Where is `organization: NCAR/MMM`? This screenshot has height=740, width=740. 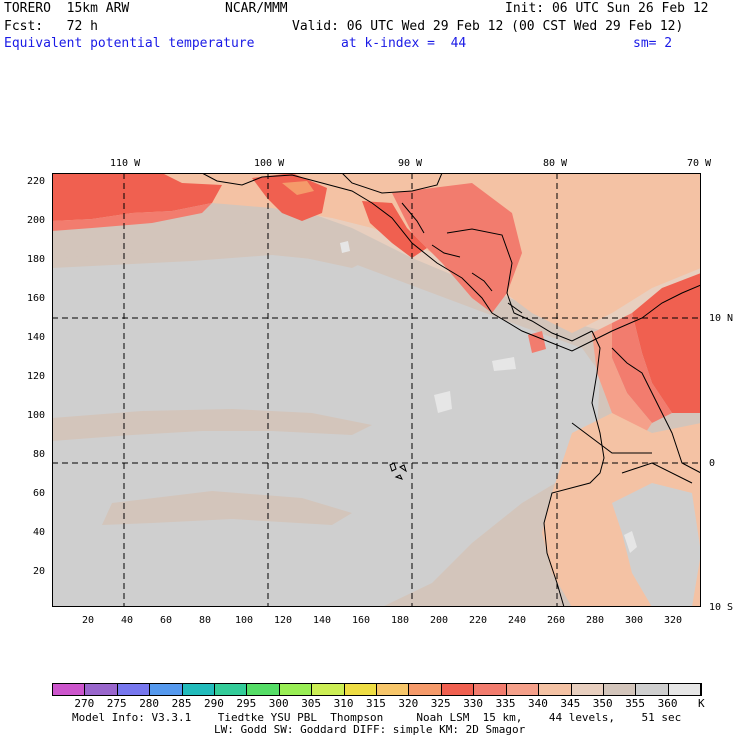
organization: NCAR/MMM is located at coordinates (256, 8).